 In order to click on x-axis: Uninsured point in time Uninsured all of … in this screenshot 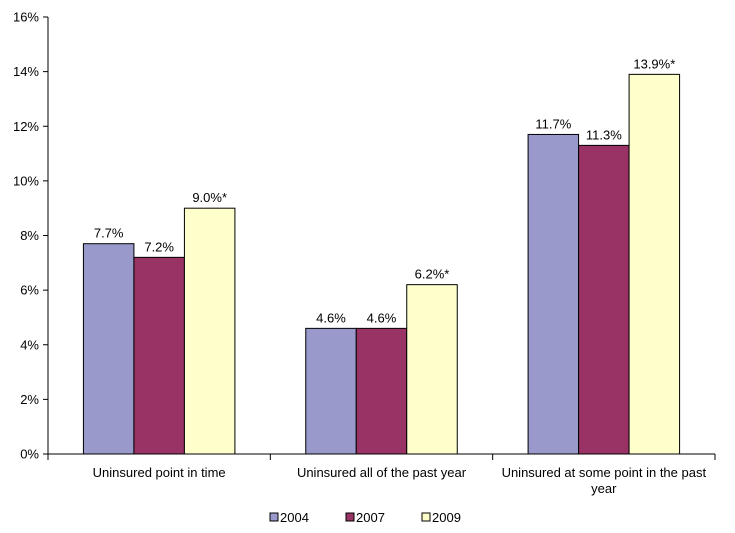, I will do `click(381, 474)`.